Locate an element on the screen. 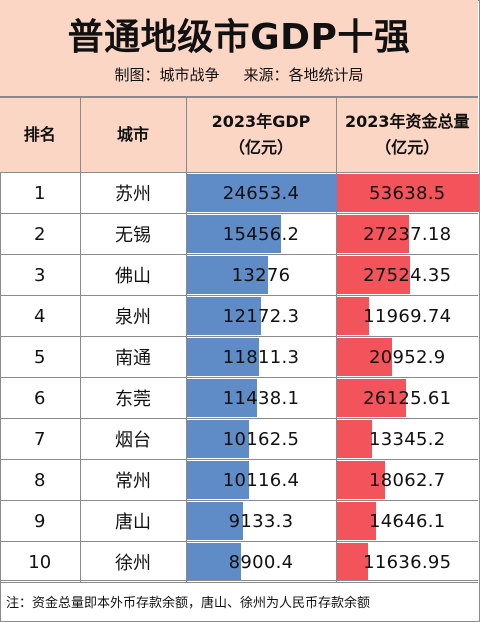 Image resolution: width=480 pixels, height=622 pixels. table-row: 9 唐山 9133.3 14646.1 is located at coordinates (239, 521).